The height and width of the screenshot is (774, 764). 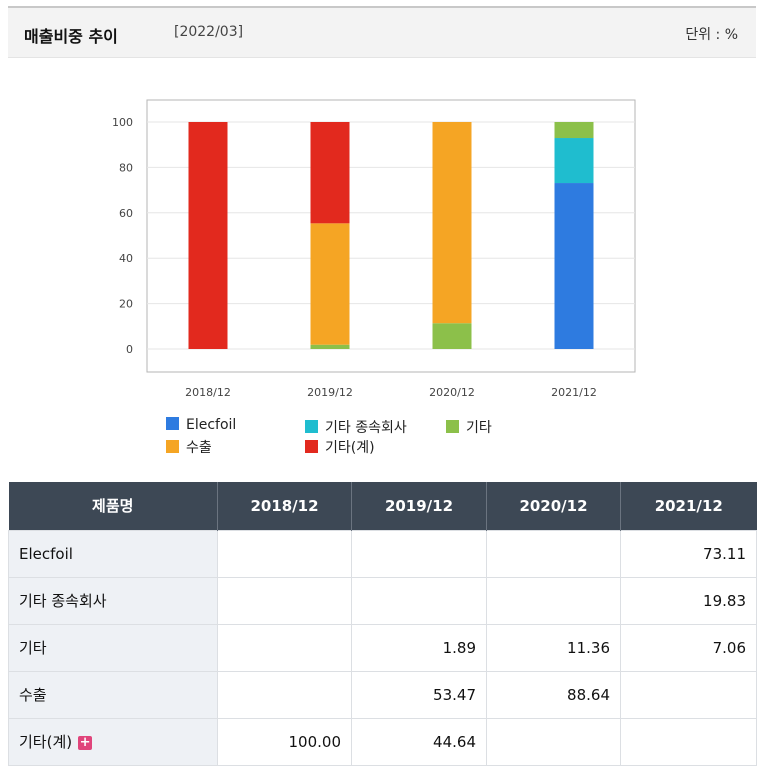 I want to click on report-date: [2022/03], so click(x=209, y=32).